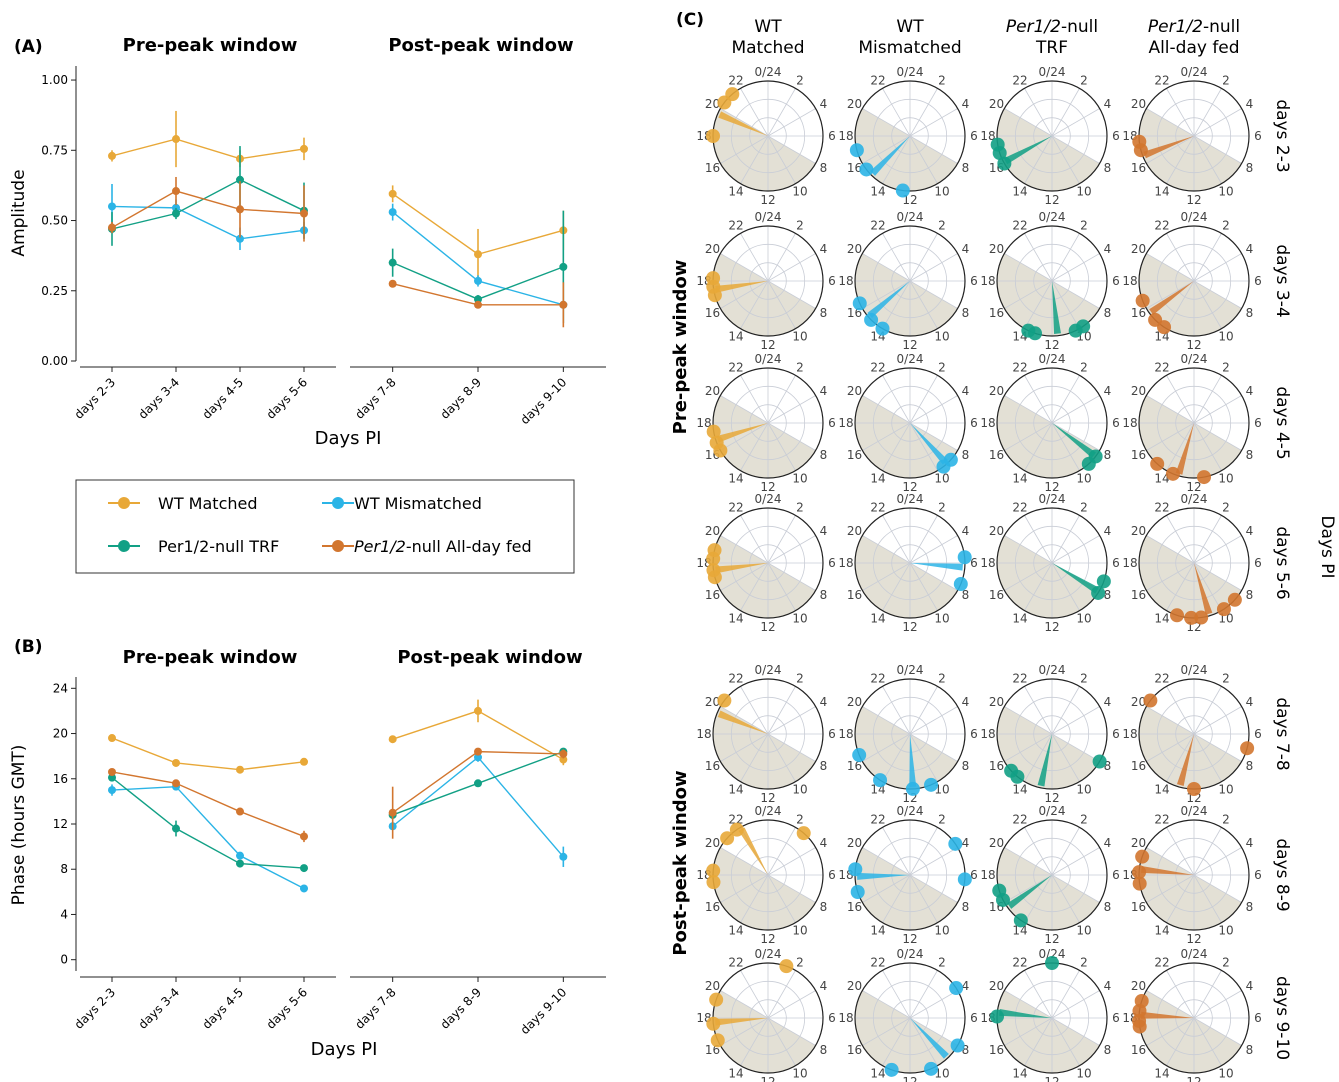  What do you see at coordinates (1282, 135) in the screenshot?
I see `row-label: days 2-3` at bounding box center [1282, 135].